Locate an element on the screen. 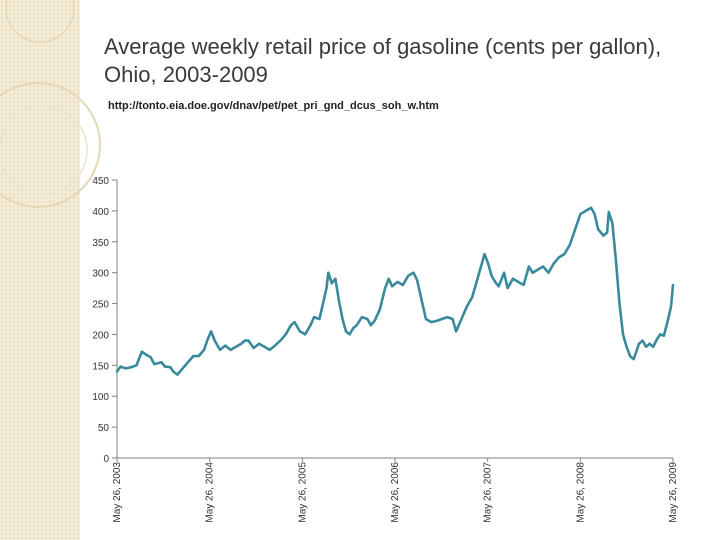 Image resolution: width=720 pixels, height=540 pixels. y-tick-label: 450 is located at coordinates (100, 181).